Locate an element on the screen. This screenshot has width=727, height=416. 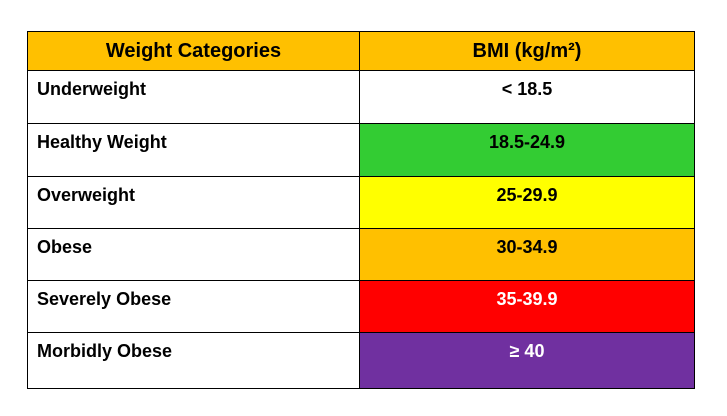
table-row: Healthy Weight 18.5-24.9 is located at coordinates (361, 150).